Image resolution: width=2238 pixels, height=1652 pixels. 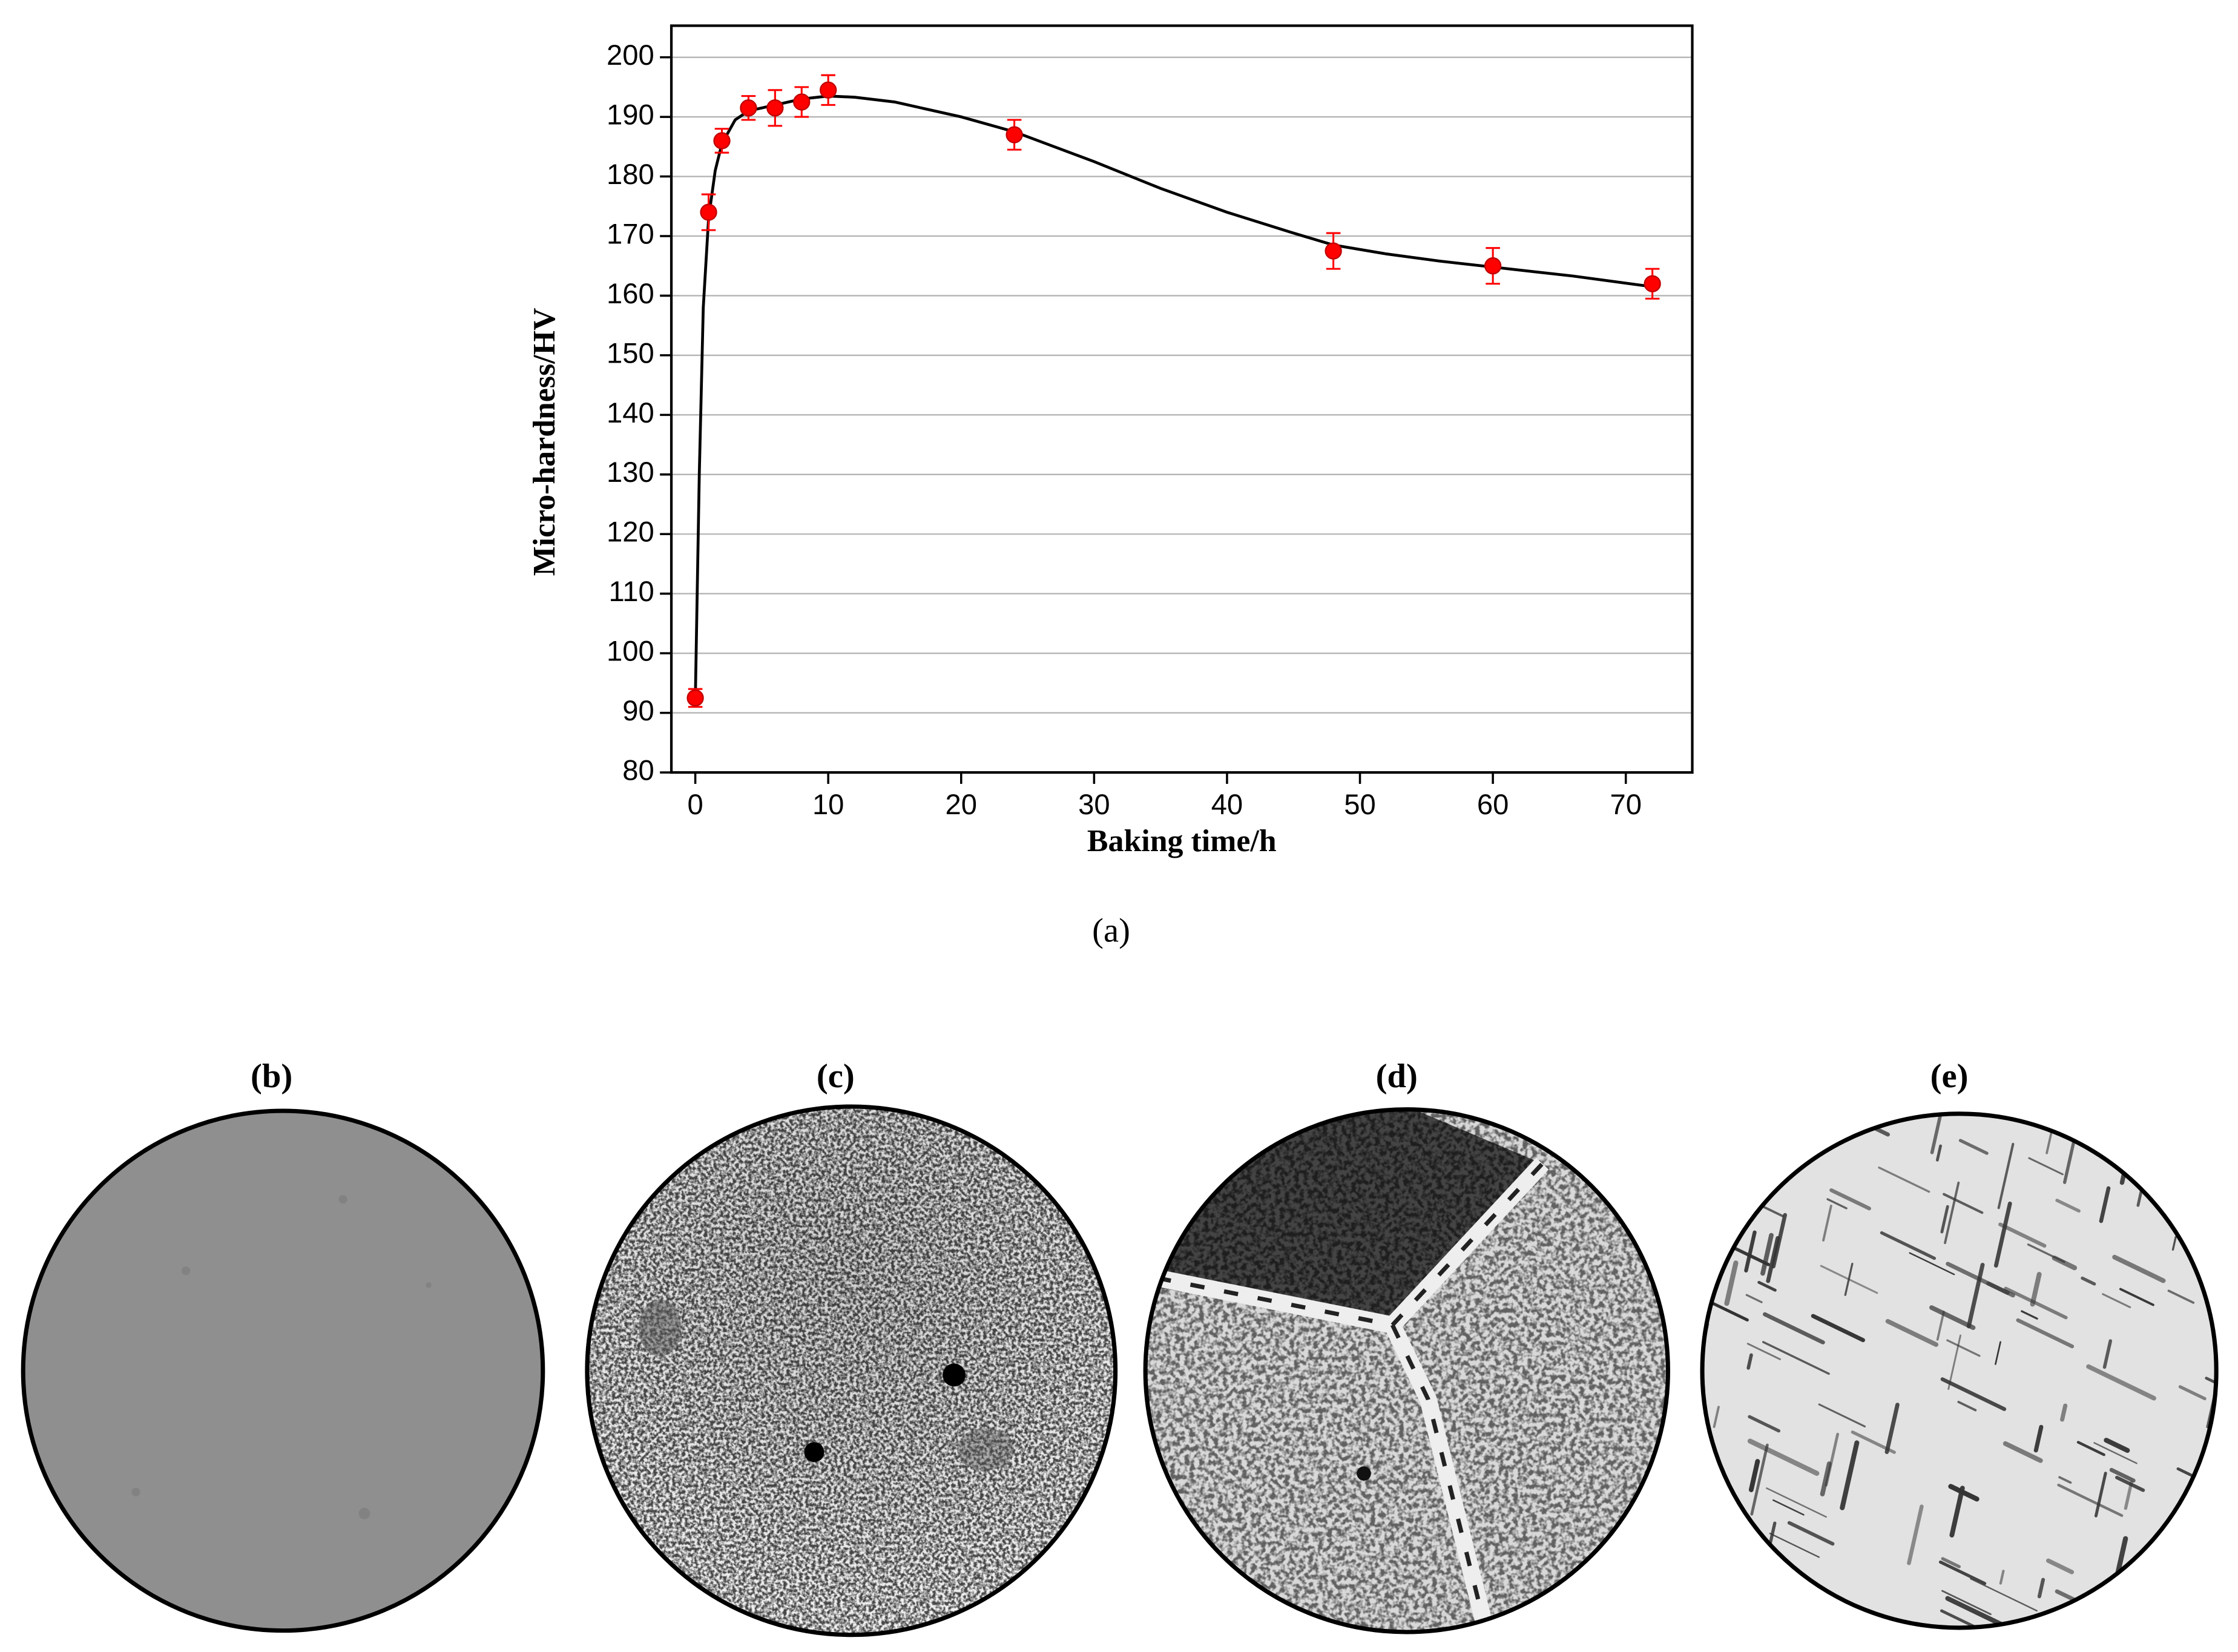 What do you see at coordinates (630, 174) in the screenshot?
I see `y-tick-label: 180` at bounding box center [630, 174].